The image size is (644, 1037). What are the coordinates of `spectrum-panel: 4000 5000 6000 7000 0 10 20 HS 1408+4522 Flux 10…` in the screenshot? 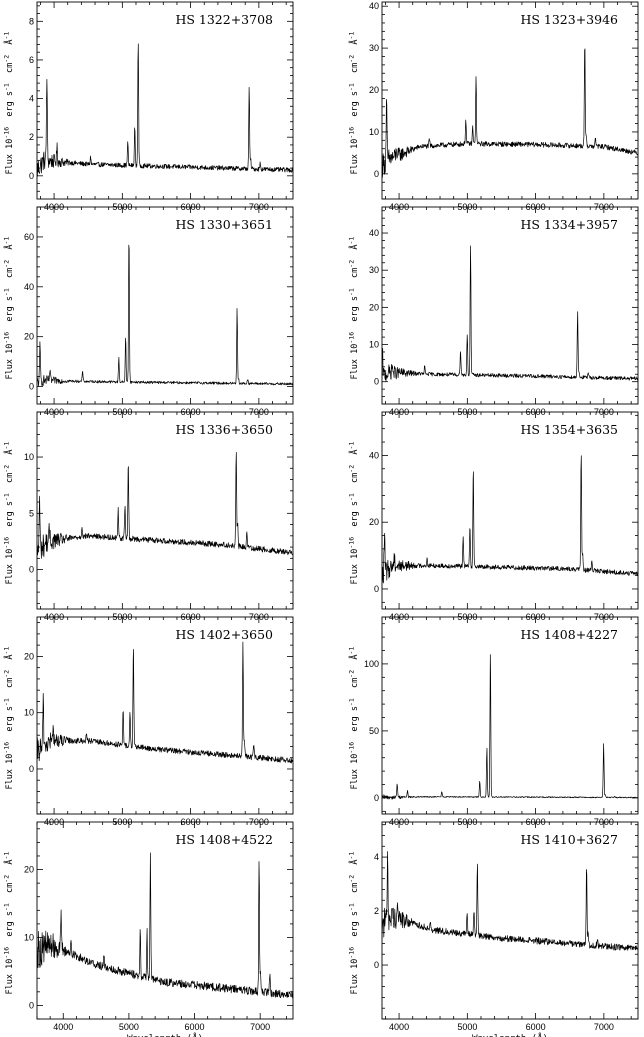 It's located at (148, 929).